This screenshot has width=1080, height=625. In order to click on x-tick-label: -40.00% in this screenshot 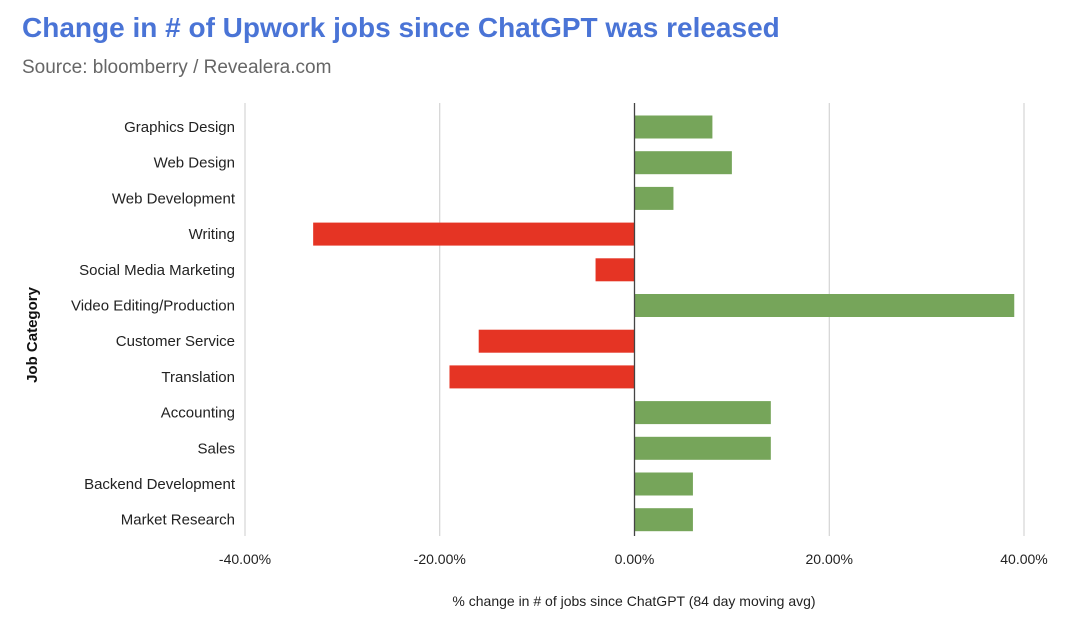, I will do `click(245, 559)`.